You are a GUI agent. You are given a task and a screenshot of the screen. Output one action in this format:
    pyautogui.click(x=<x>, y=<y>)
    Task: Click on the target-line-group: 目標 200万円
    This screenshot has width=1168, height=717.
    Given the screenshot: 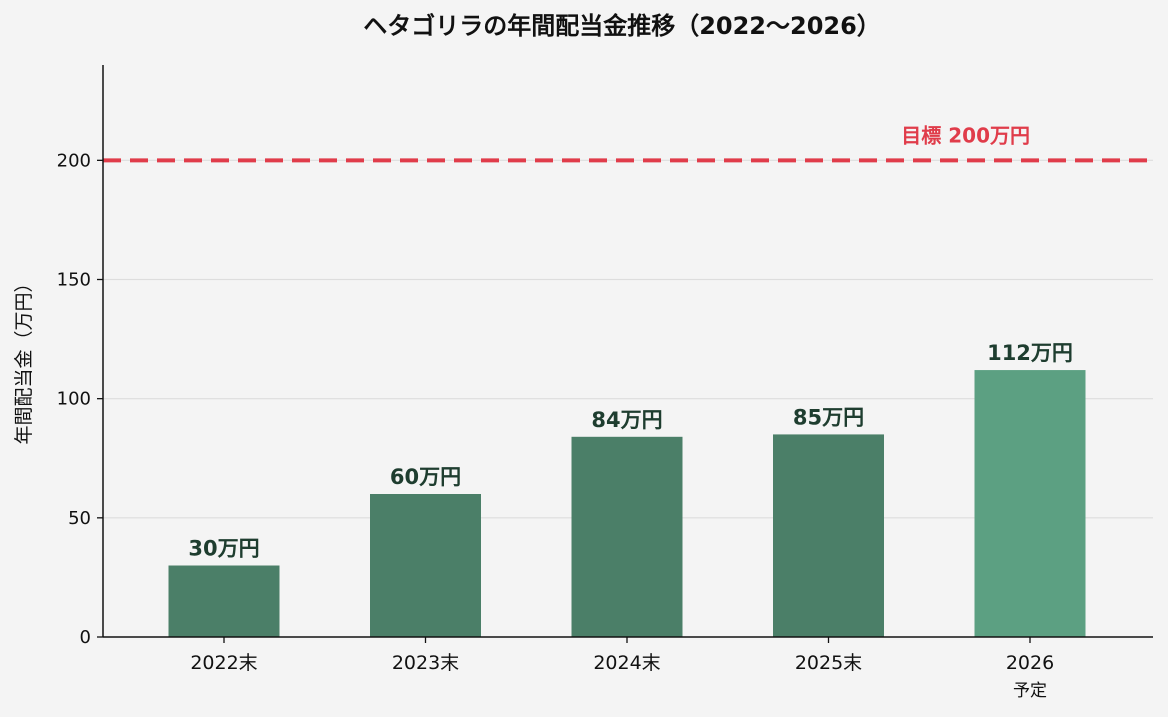 What is the action you would take?
    pyautogui.click(x=628, y=143)
    